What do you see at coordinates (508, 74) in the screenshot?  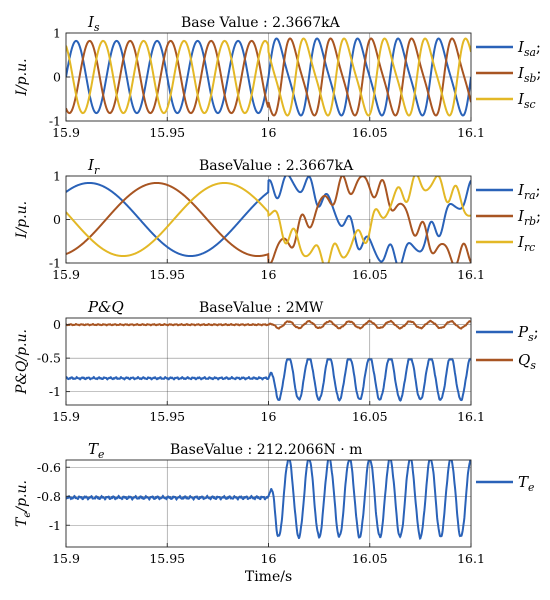 I see `legend: Isa; Isb; Isc` at bounding box center [508, 74].